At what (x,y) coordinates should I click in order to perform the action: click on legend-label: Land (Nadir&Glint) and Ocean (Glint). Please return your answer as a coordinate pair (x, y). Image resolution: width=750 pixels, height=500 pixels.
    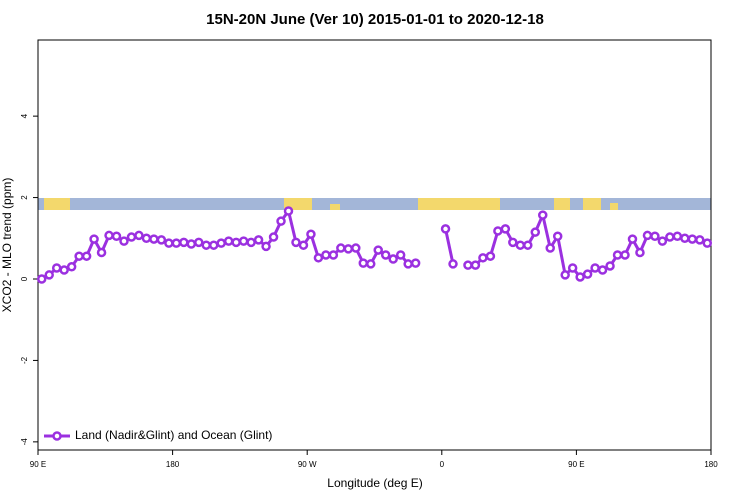
    Looking at the image, I should click on (173, 435).